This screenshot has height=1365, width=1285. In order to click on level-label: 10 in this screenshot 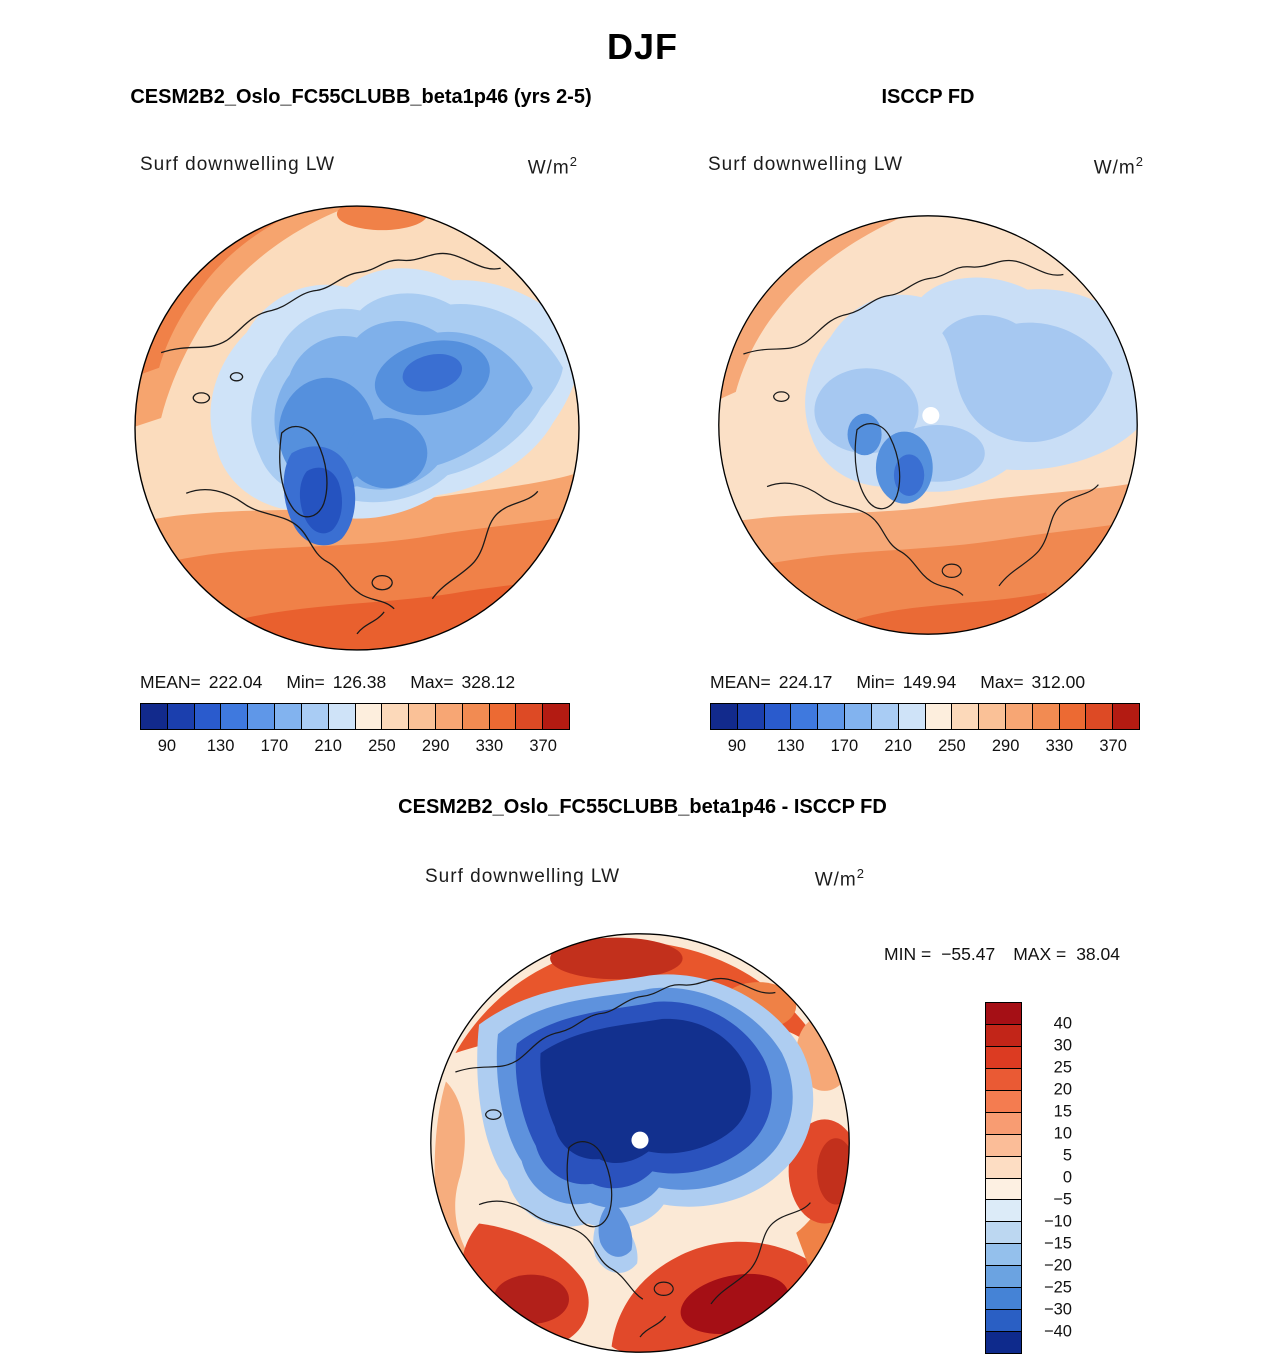, I will do `click(1062, 1133)`.